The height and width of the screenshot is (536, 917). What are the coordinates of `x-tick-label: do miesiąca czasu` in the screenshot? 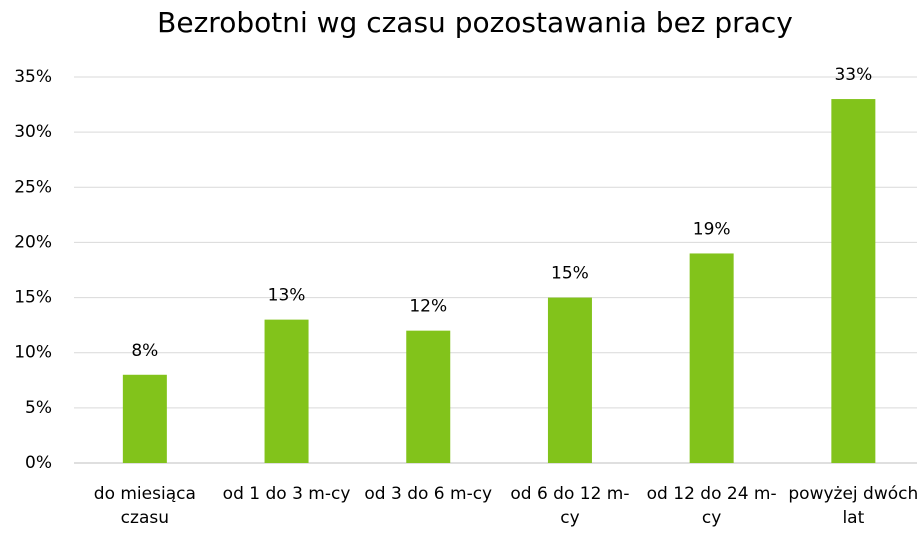 It's located at (144, 506).